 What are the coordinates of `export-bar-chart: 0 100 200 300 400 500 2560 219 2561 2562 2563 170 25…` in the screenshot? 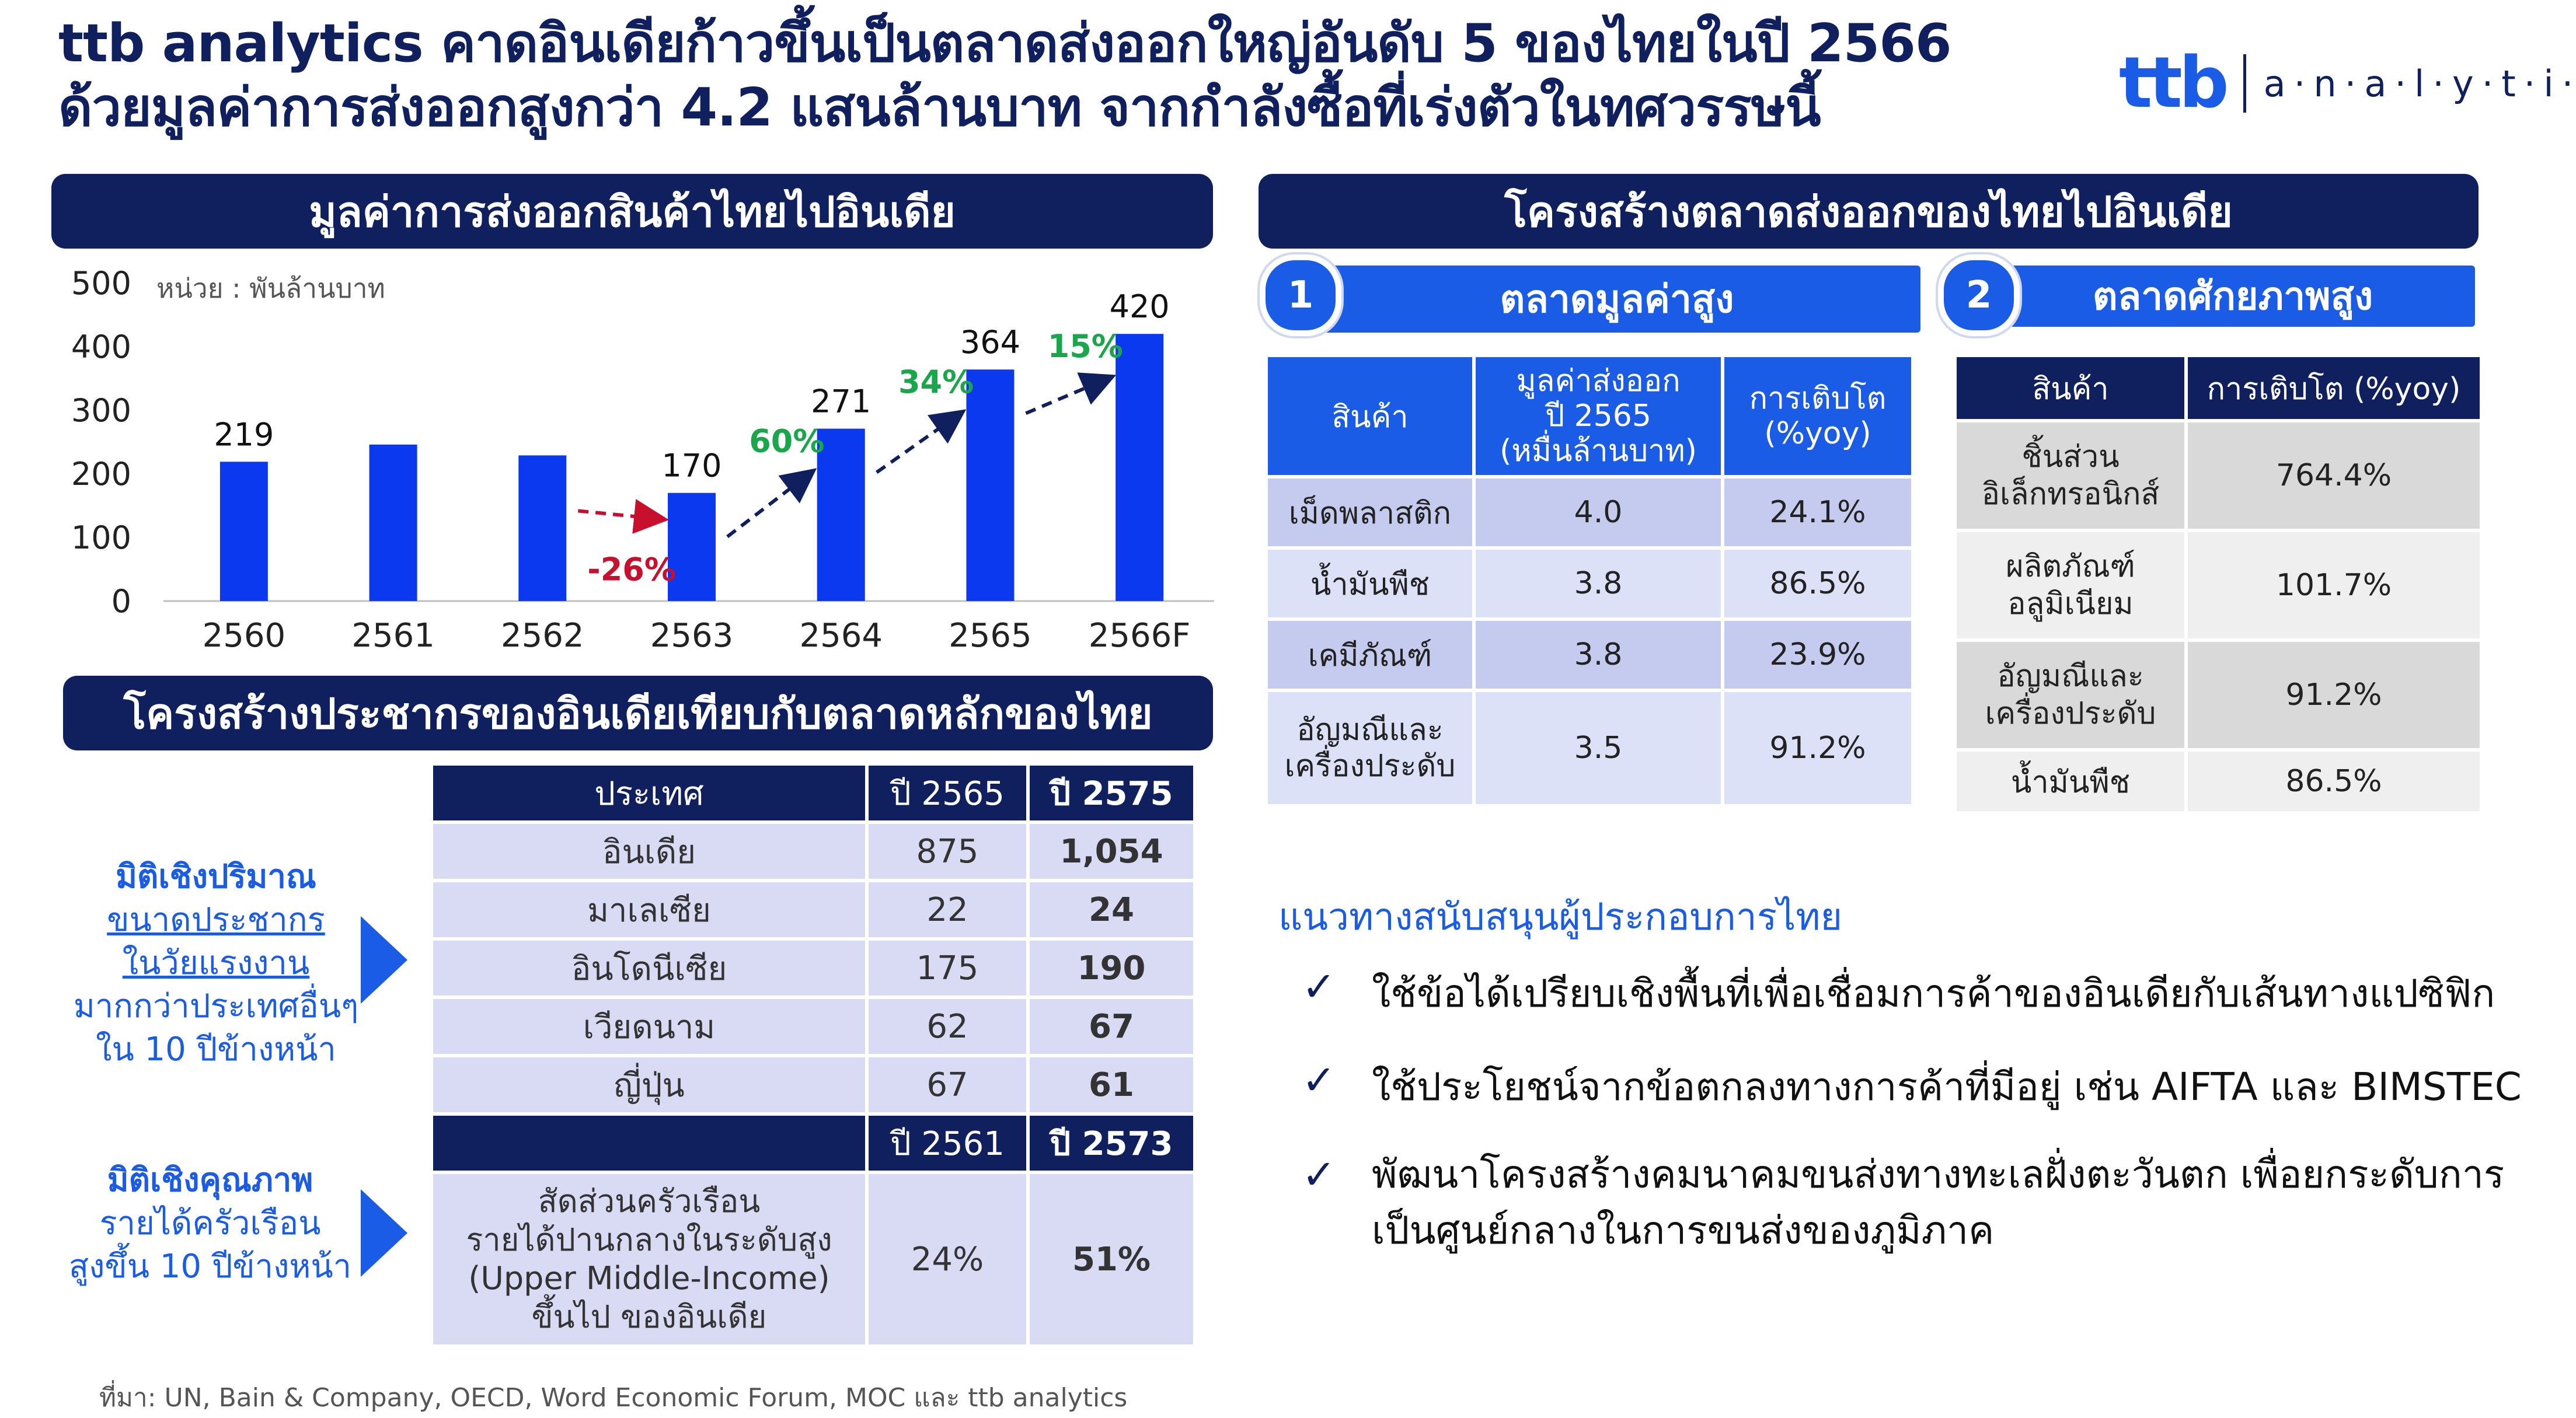 It's located at (642, 460).